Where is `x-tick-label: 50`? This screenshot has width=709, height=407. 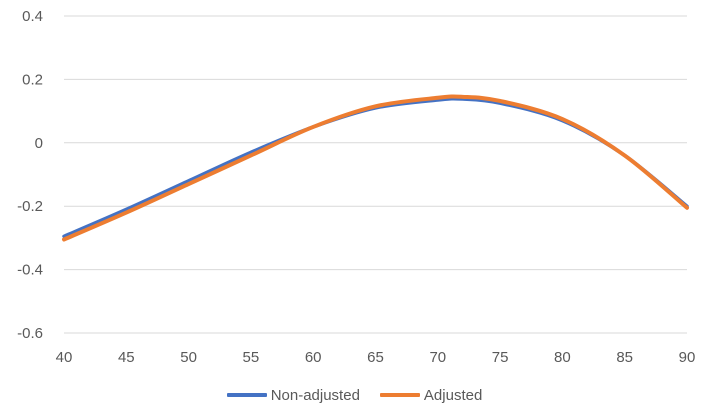
x-tick-label: 50 is located at coordinates (188, 357).